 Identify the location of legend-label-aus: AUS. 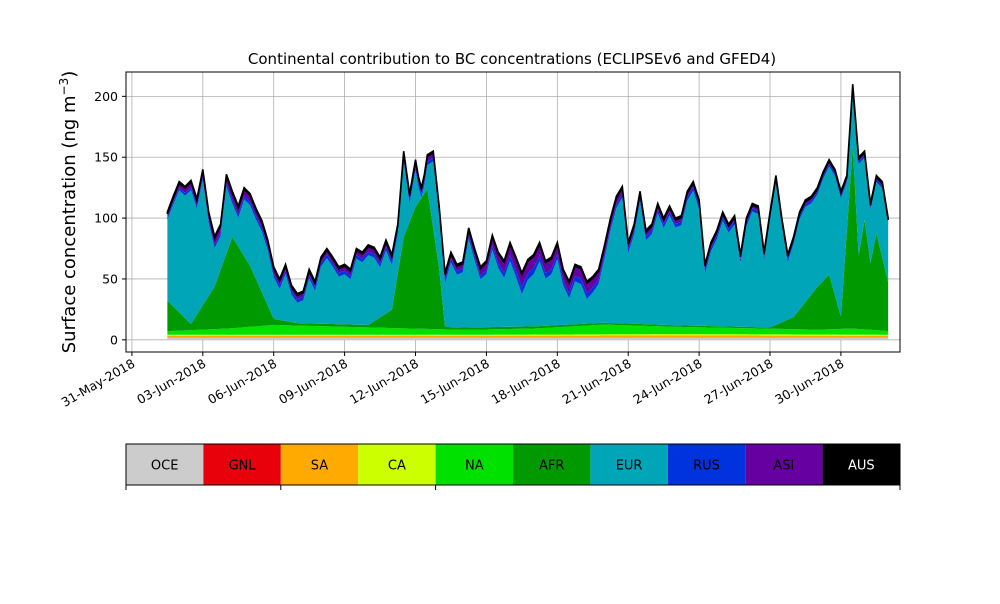
(861, 466).